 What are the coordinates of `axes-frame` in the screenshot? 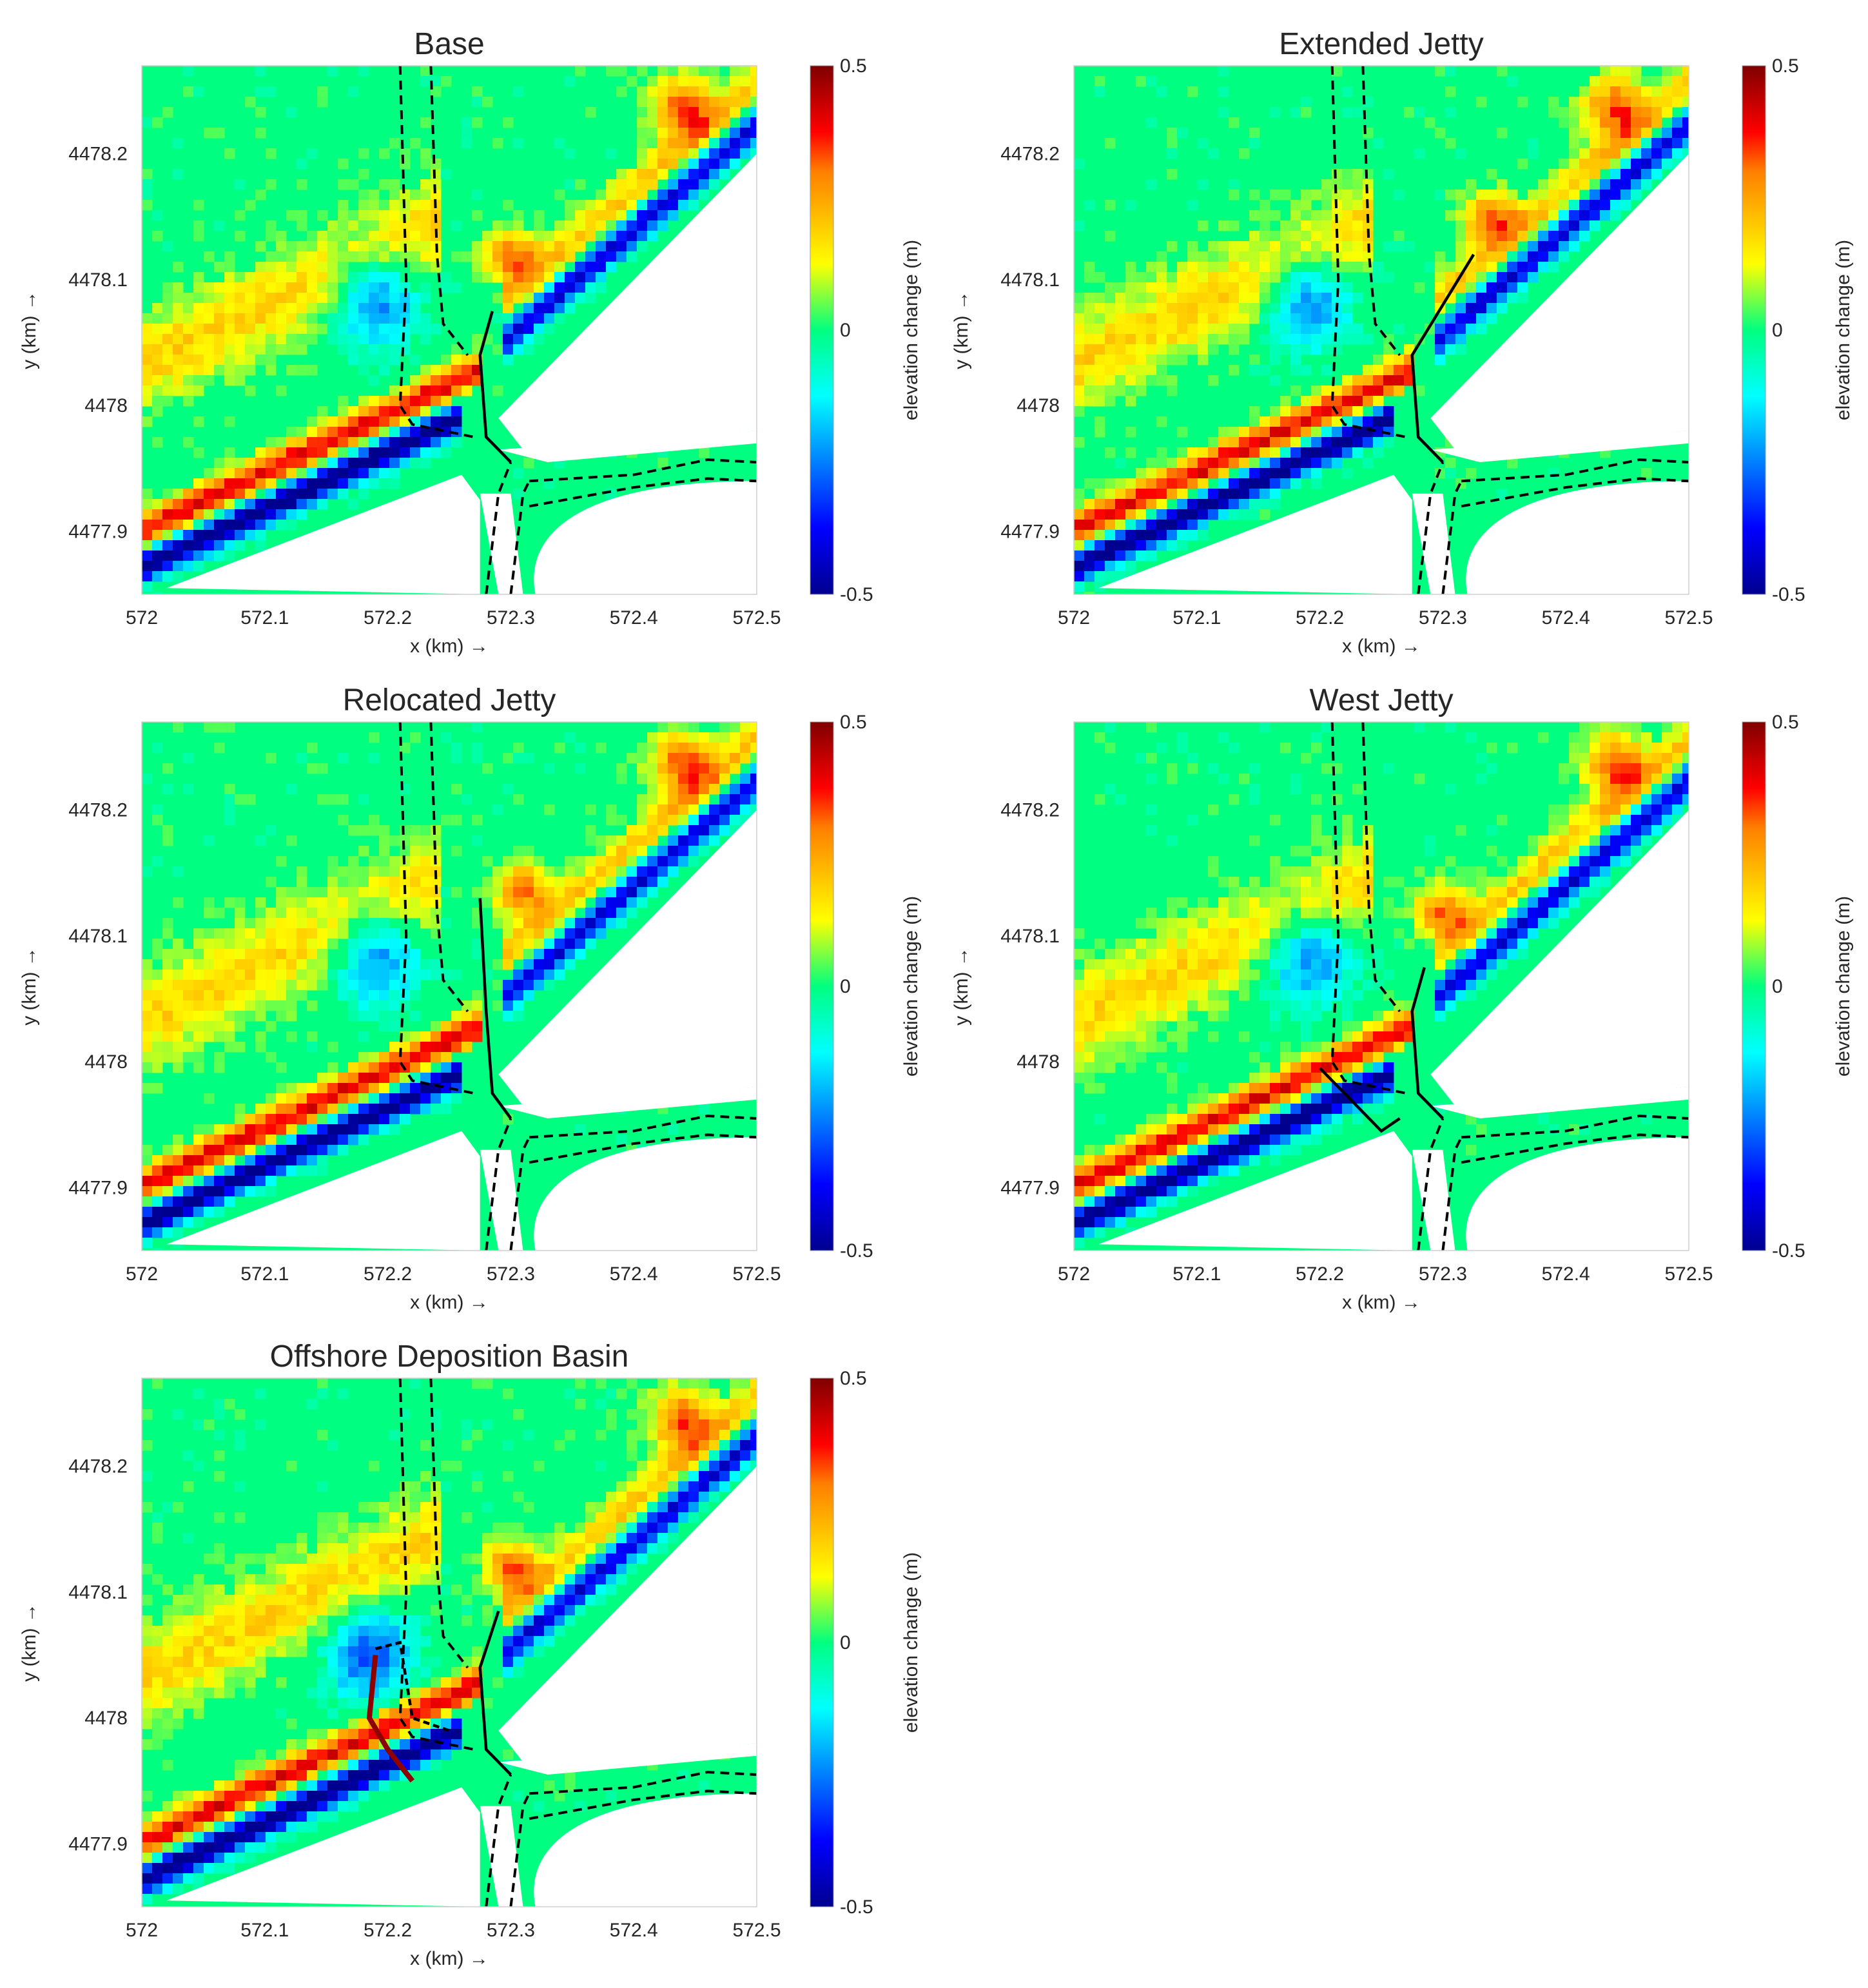 It's located at (1381, 330).